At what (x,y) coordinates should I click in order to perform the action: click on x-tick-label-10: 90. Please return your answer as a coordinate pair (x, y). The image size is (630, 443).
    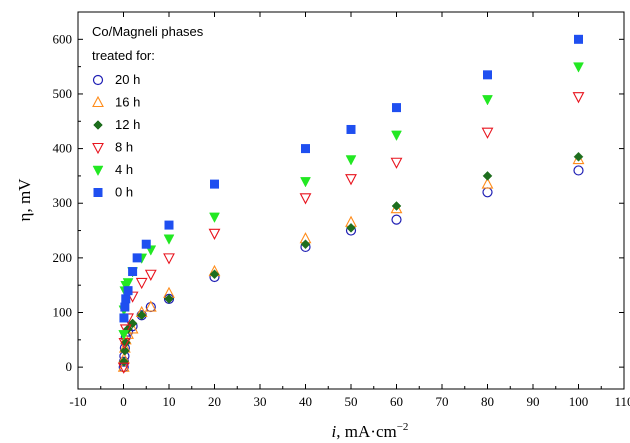
    Looking at the image, I should click on (533, 401).